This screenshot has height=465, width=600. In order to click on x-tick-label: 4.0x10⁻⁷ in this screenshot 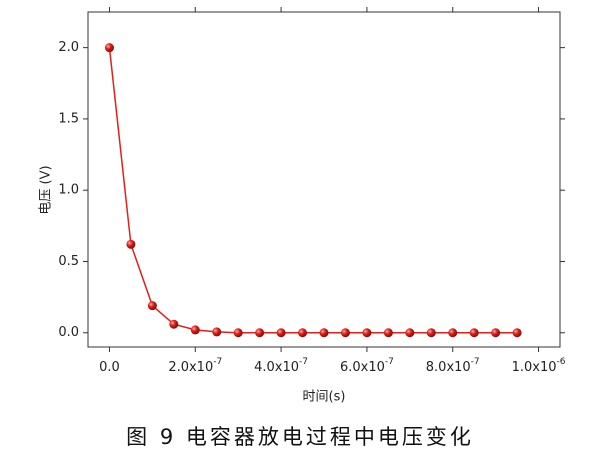, I will do `click(281, 366)`.